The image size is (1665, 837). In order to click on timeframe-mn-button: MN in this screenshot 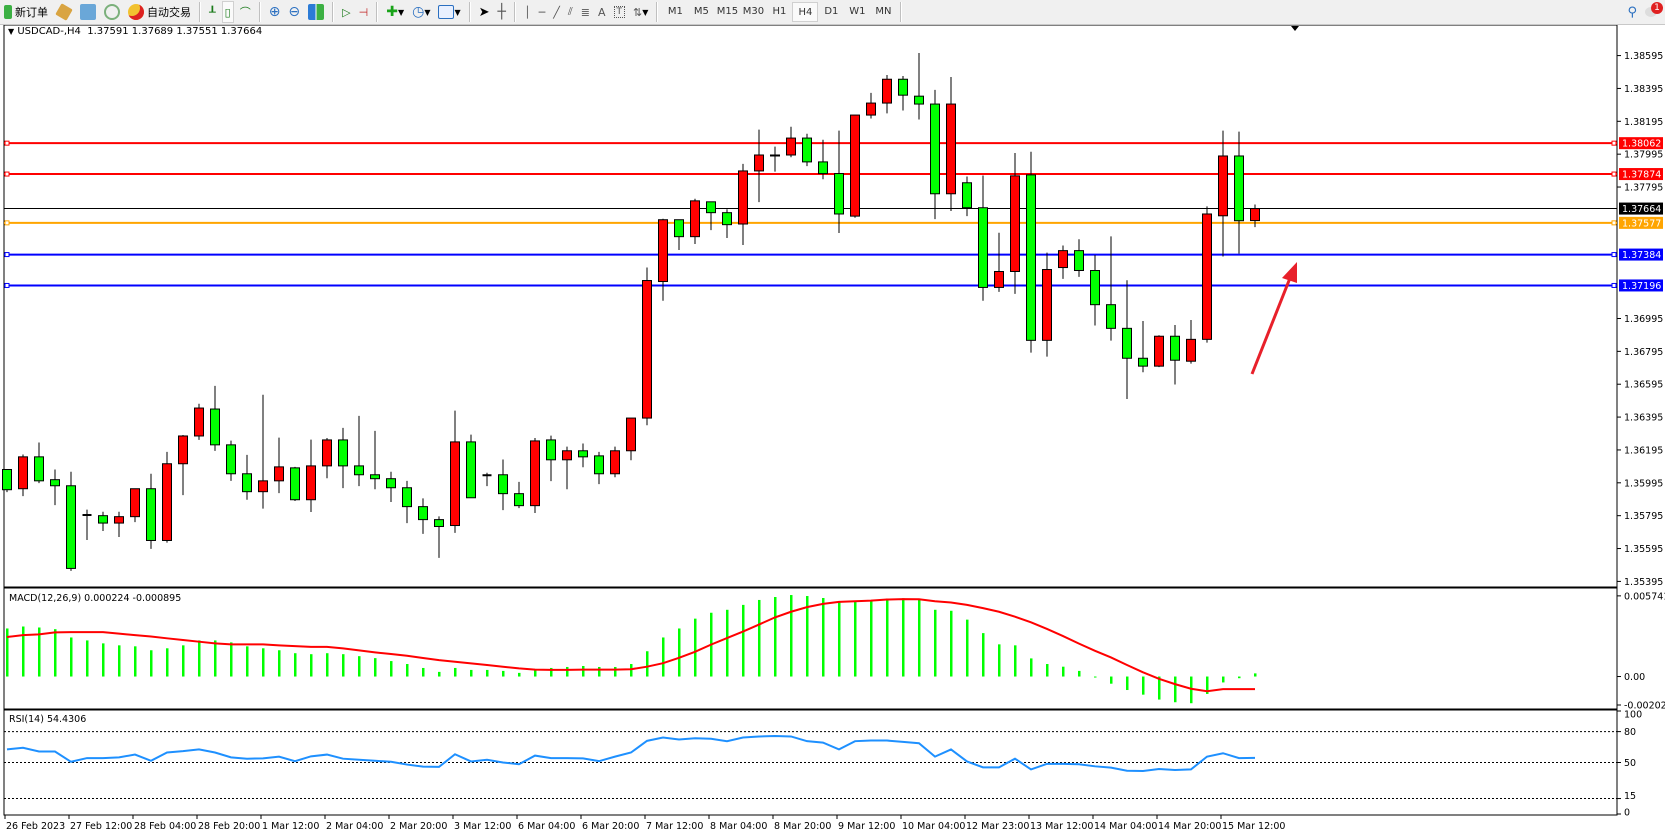, I will do `click(883, 11)`.